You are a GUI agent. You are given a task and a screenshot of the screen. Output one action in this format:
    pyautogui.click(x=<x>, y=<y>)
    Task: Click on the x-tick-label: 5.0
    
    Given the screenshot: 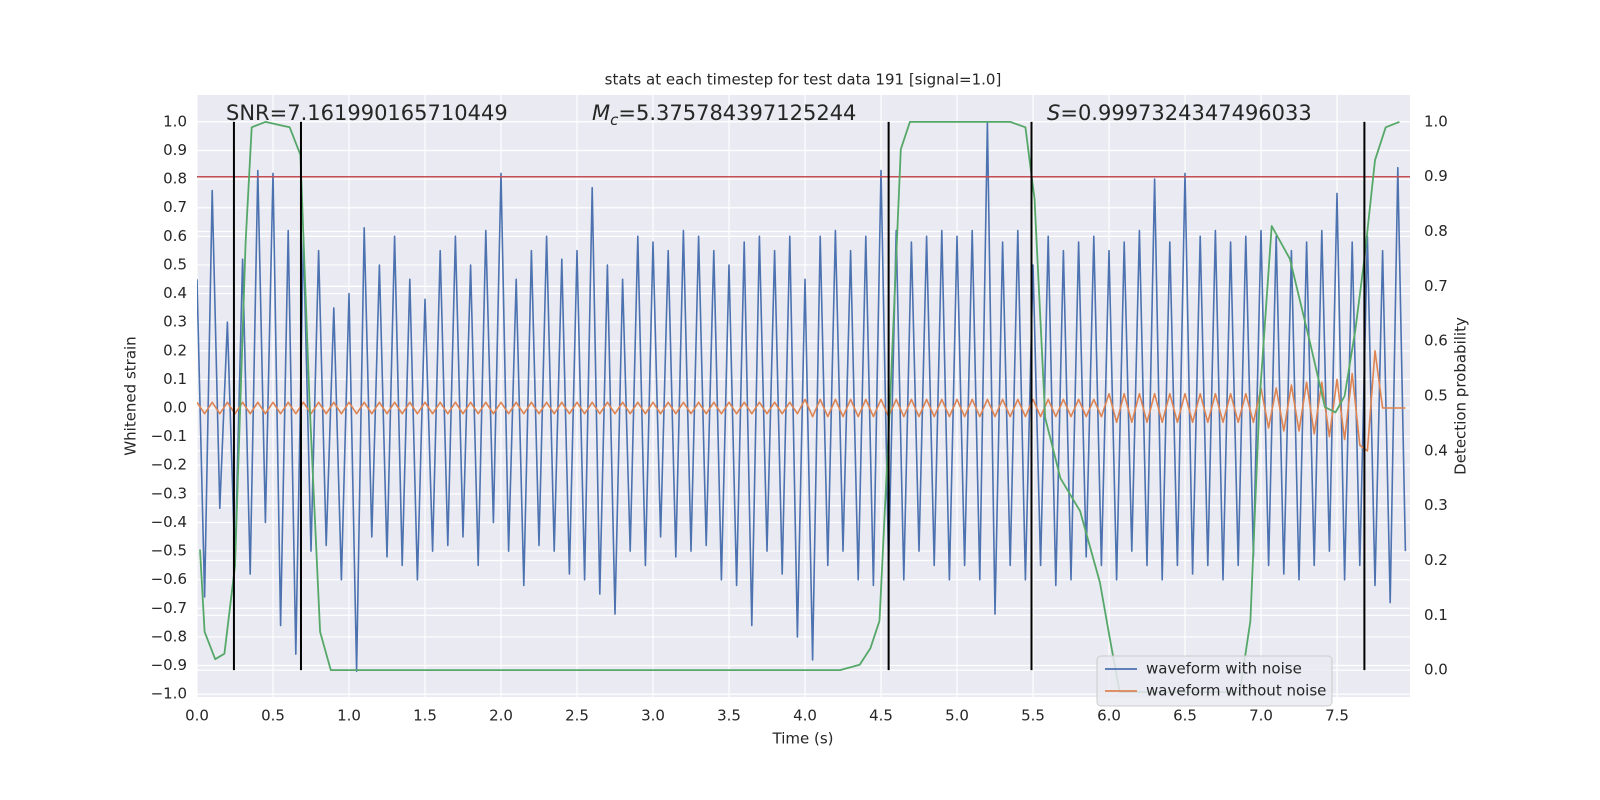 What is the action you would take?
    pyautogui.click(x=957, y=716)
    